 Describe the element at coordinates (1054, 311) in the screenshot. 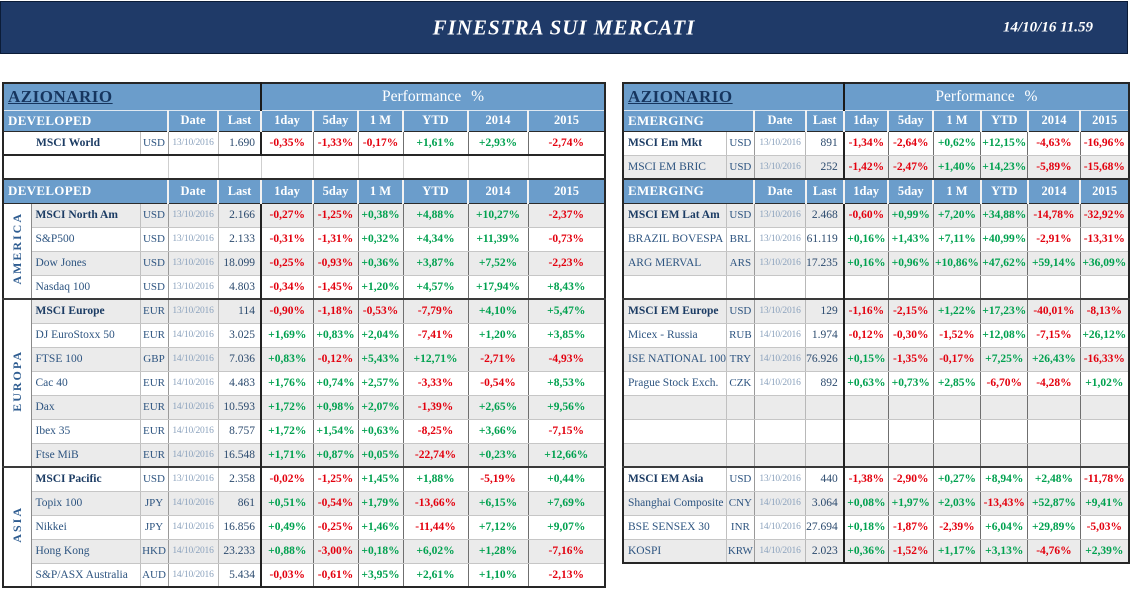

I see `performance-value: -40,01%` at that location.